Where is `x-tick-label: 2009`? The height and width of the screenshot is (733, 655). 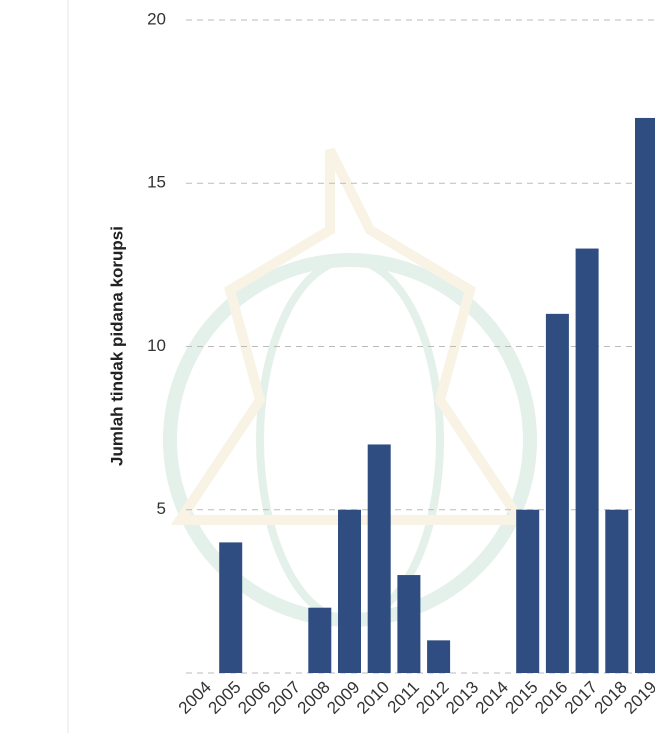 x-tick-label: 2009 is located at coordinates (343, 698).